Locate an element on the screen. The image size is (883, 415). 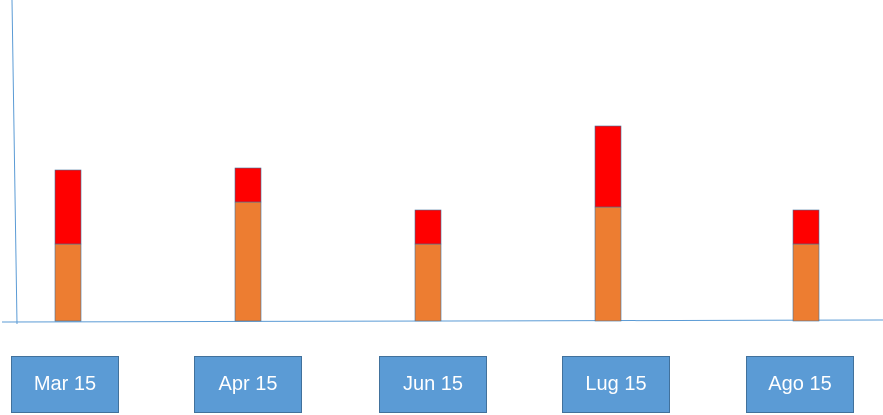
y-axis is located at coordinates (14, 162).